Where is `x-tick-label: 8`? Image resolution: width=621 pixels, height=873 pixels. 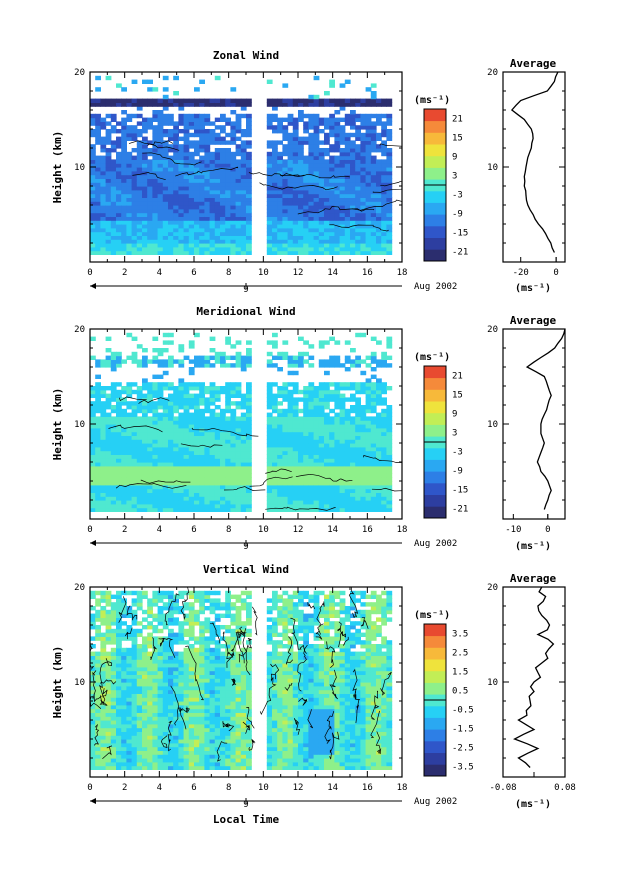
x-tick-label: 8 is located at coordinates (228, 530).